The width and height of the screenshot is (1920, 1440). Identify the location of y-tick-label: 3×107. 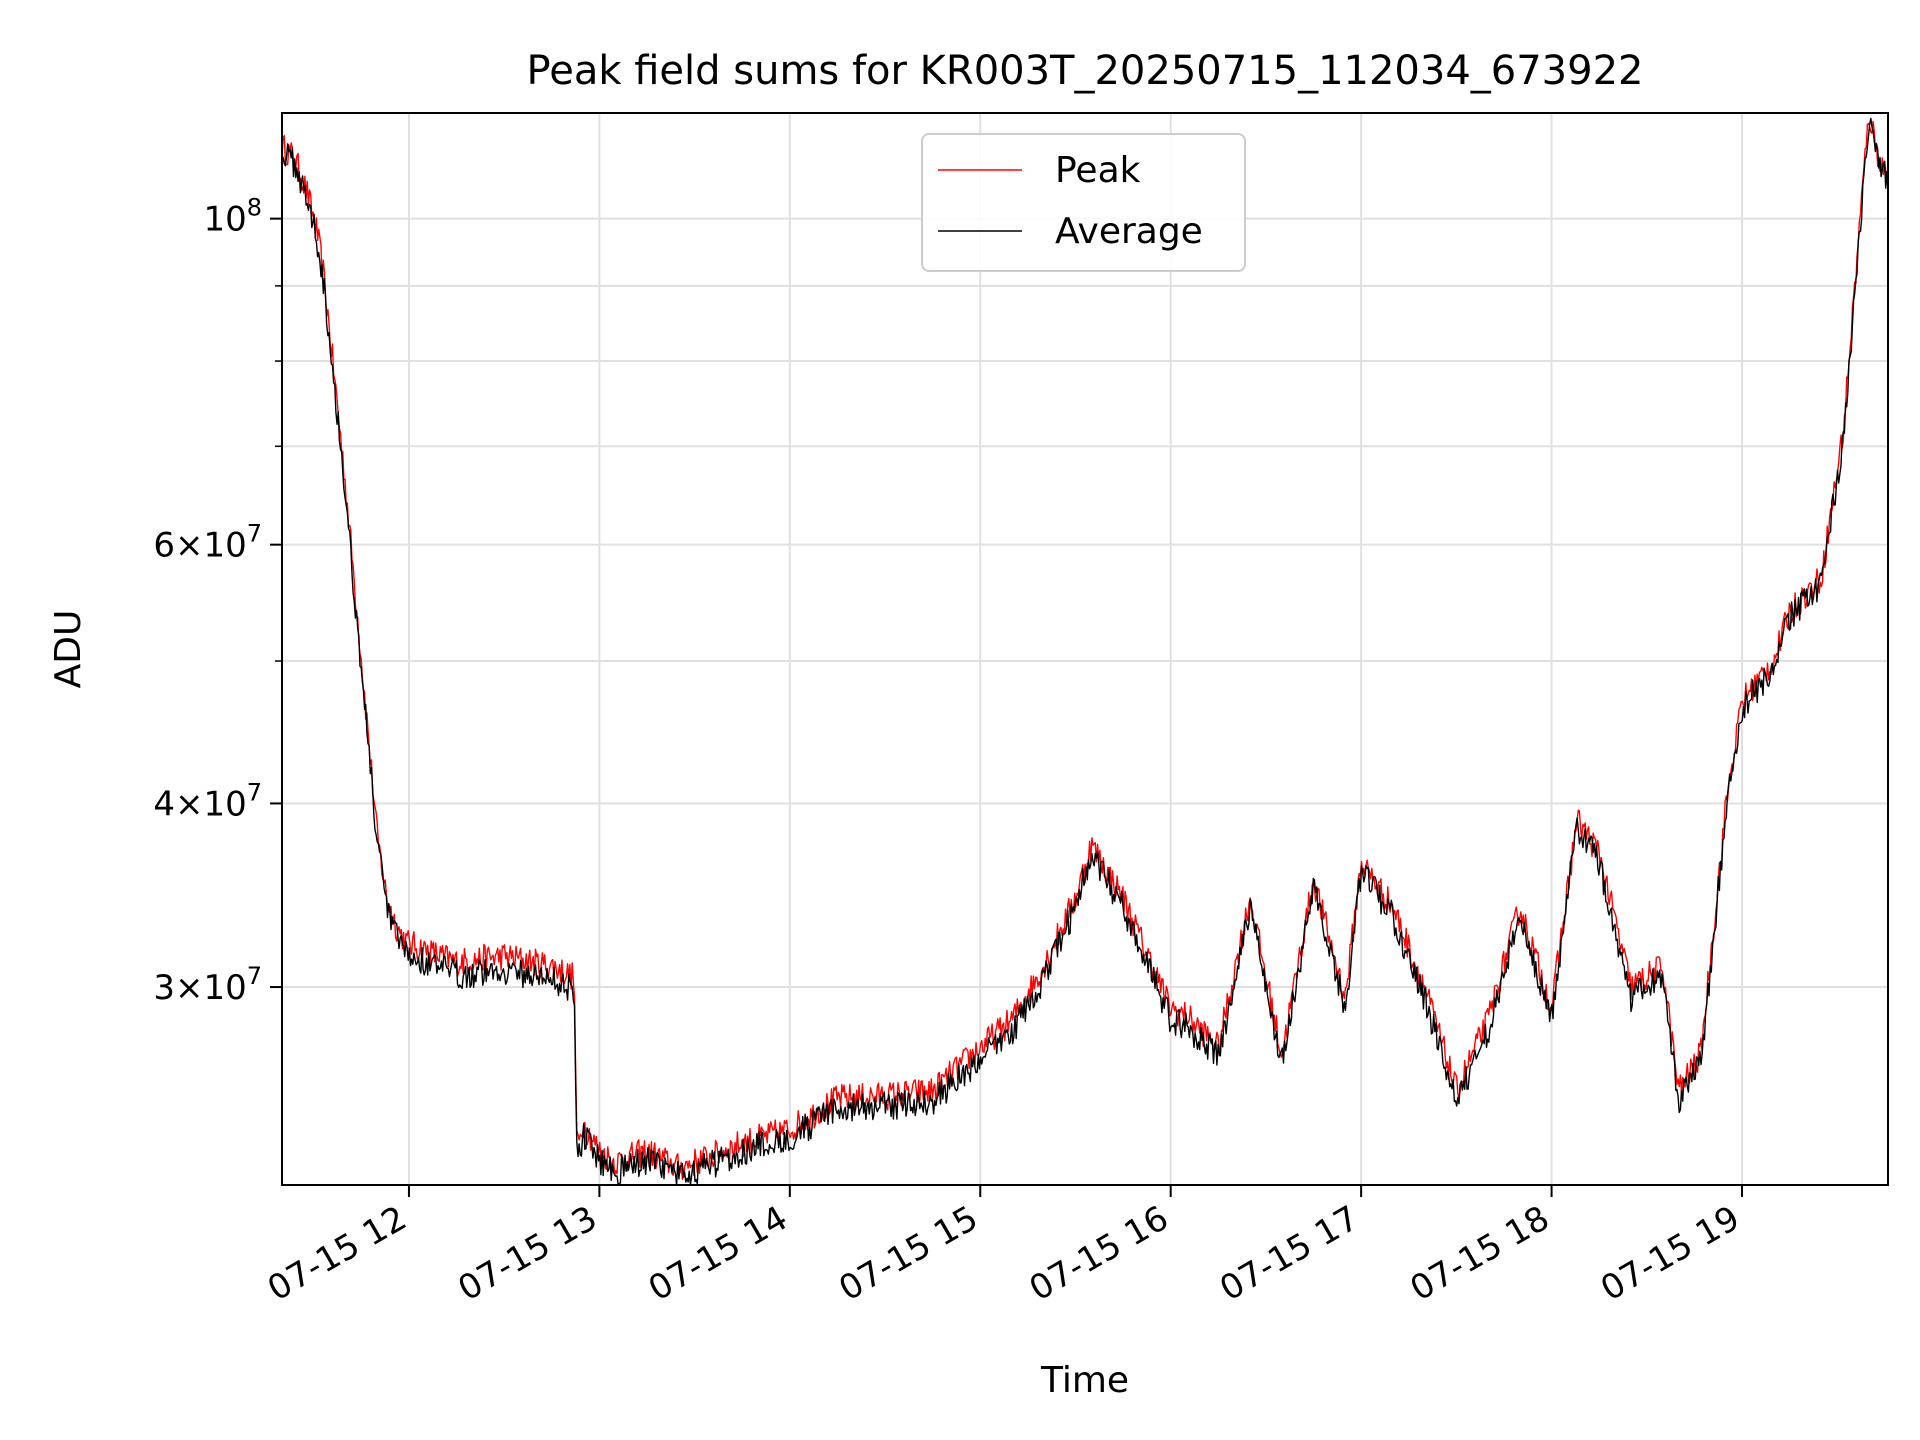
(207, 985).